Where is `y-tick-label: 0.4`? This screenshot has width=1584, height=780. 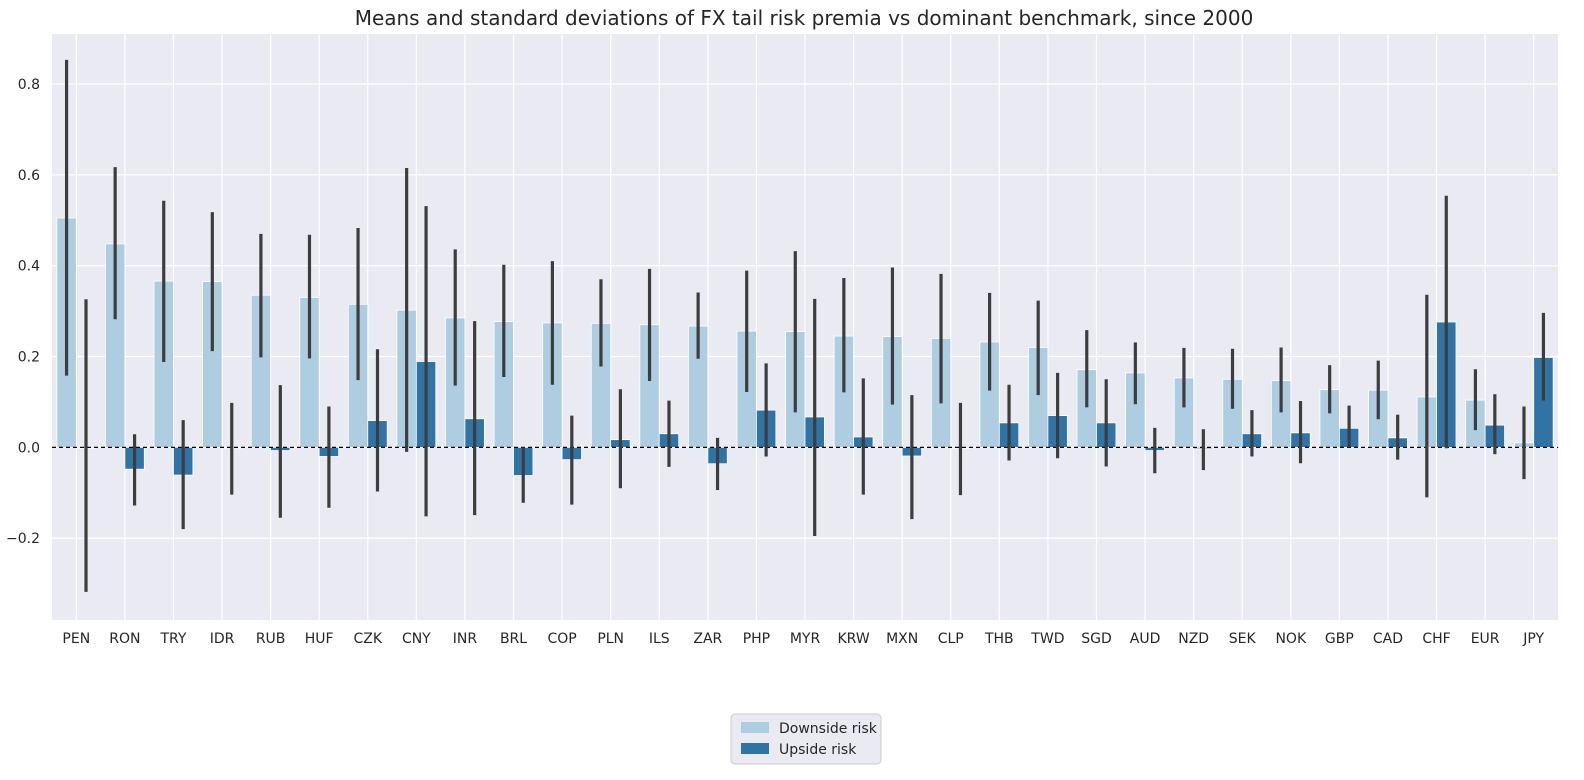
y-tick-label: 0.4 is located at coordinates (29, 267).